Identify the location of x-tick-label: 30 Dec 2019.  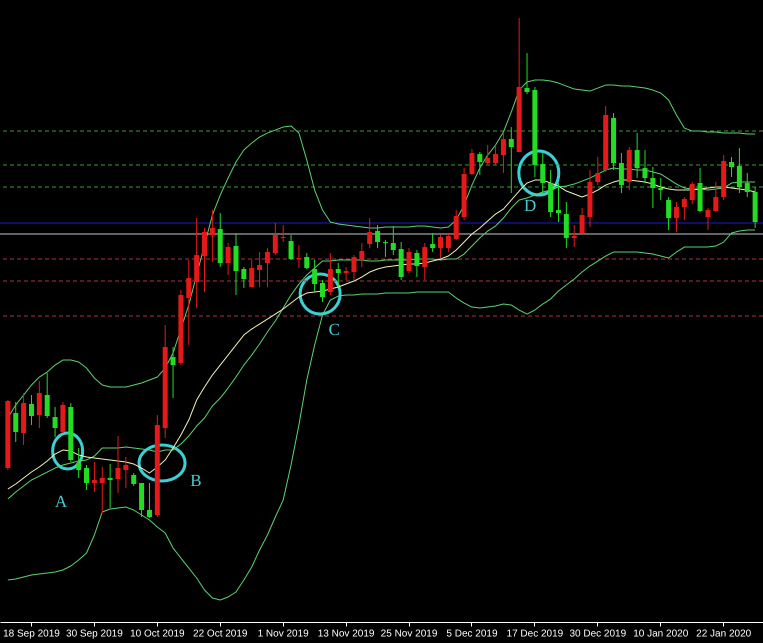
(598, 634).